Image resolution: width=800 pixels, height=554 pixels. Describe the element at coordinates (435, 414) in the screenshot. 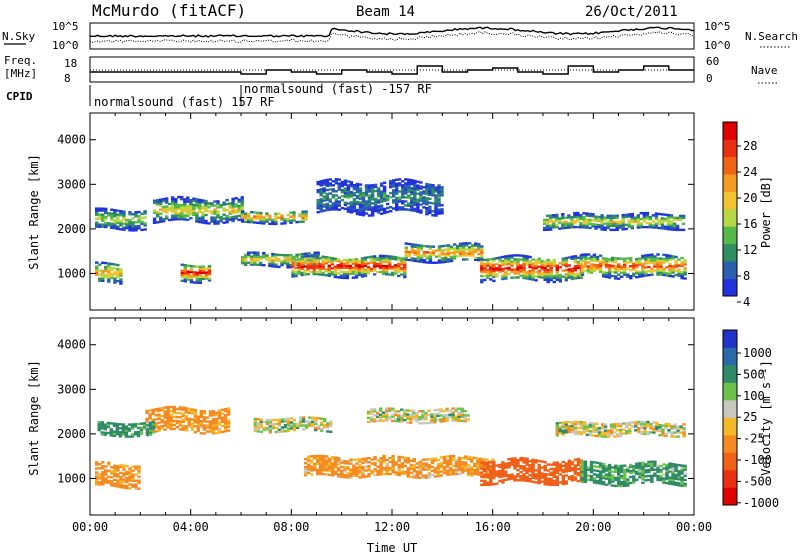

I see `vel-cells-cell-1958` at that location.